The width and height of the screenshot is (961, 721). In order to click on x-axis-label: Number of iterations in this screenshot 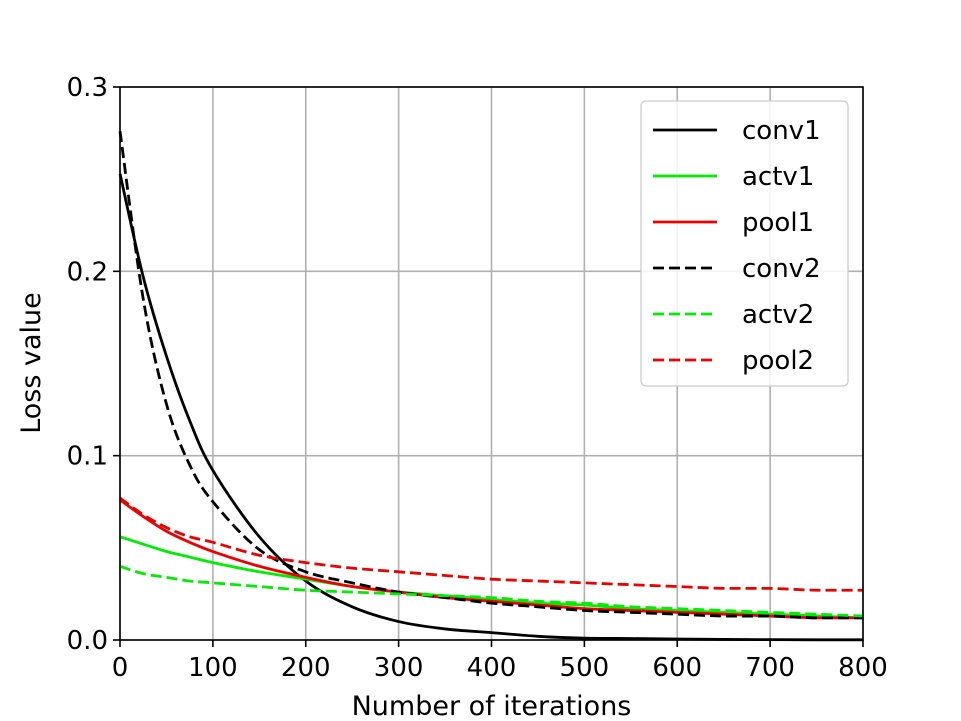, I will do `click(492, 706)`.